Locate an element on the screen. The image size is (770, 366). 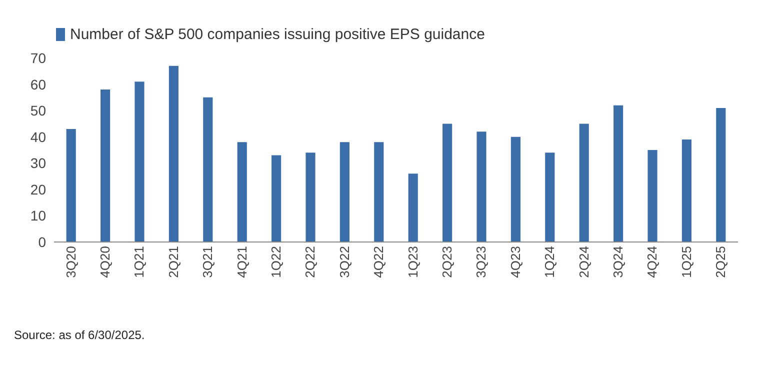
y-tick-label: 10 is located at coordinates (38, 216).